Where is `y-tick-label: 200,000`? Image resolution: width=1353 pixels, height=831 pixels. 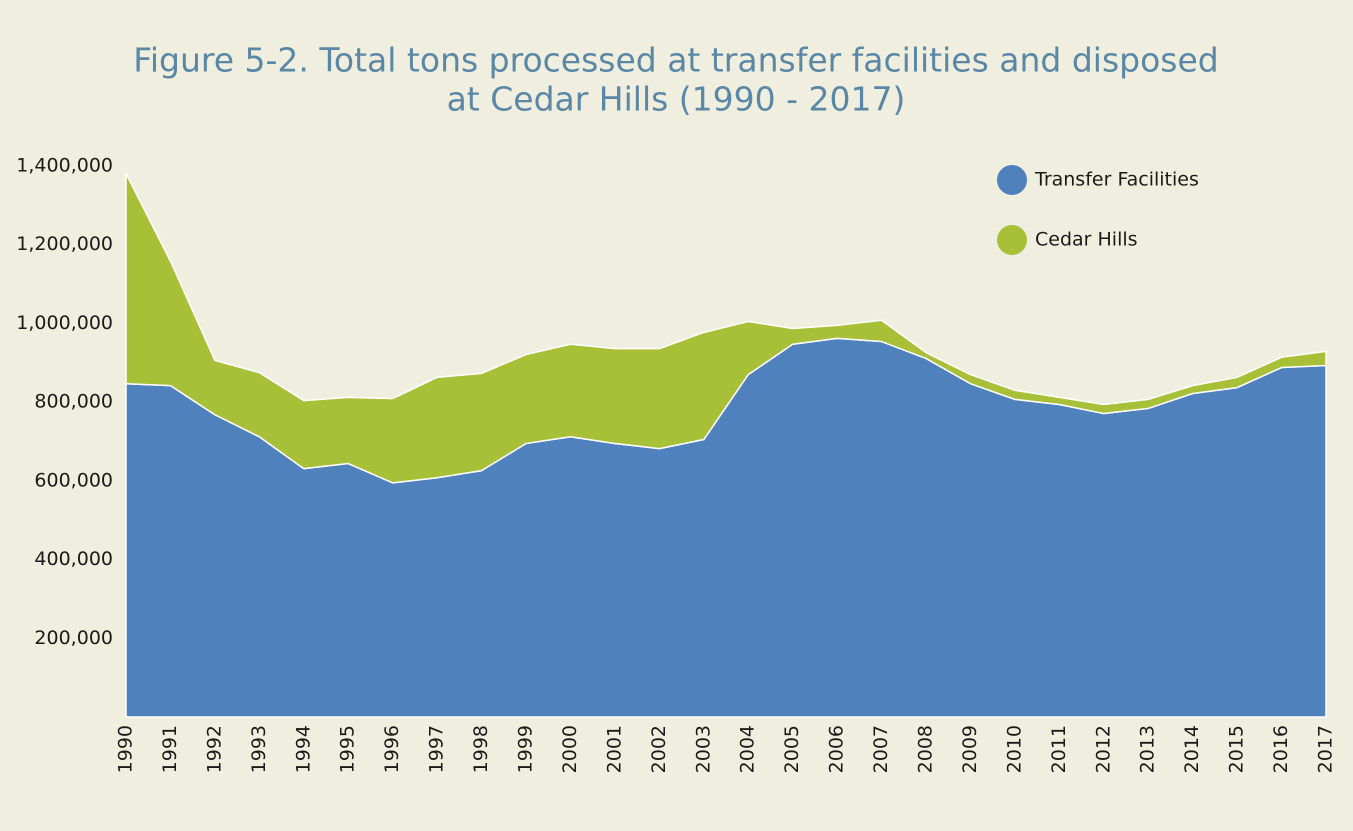
y-tick-label: 200,000 is located at coordinates (73, 638).